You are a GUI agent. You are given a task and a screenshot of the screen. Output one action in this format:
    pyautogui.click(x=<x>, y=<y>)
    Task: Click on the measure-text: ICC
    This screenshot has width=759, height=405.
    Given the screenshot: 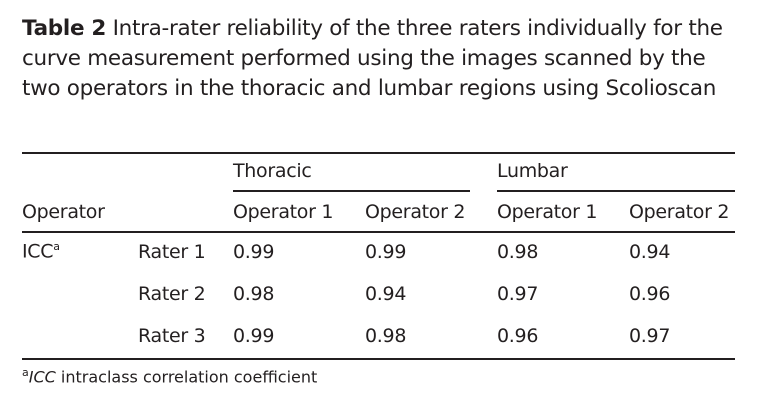 What is the action you would take?
    pyautogui.click(x=38, y=251)
    